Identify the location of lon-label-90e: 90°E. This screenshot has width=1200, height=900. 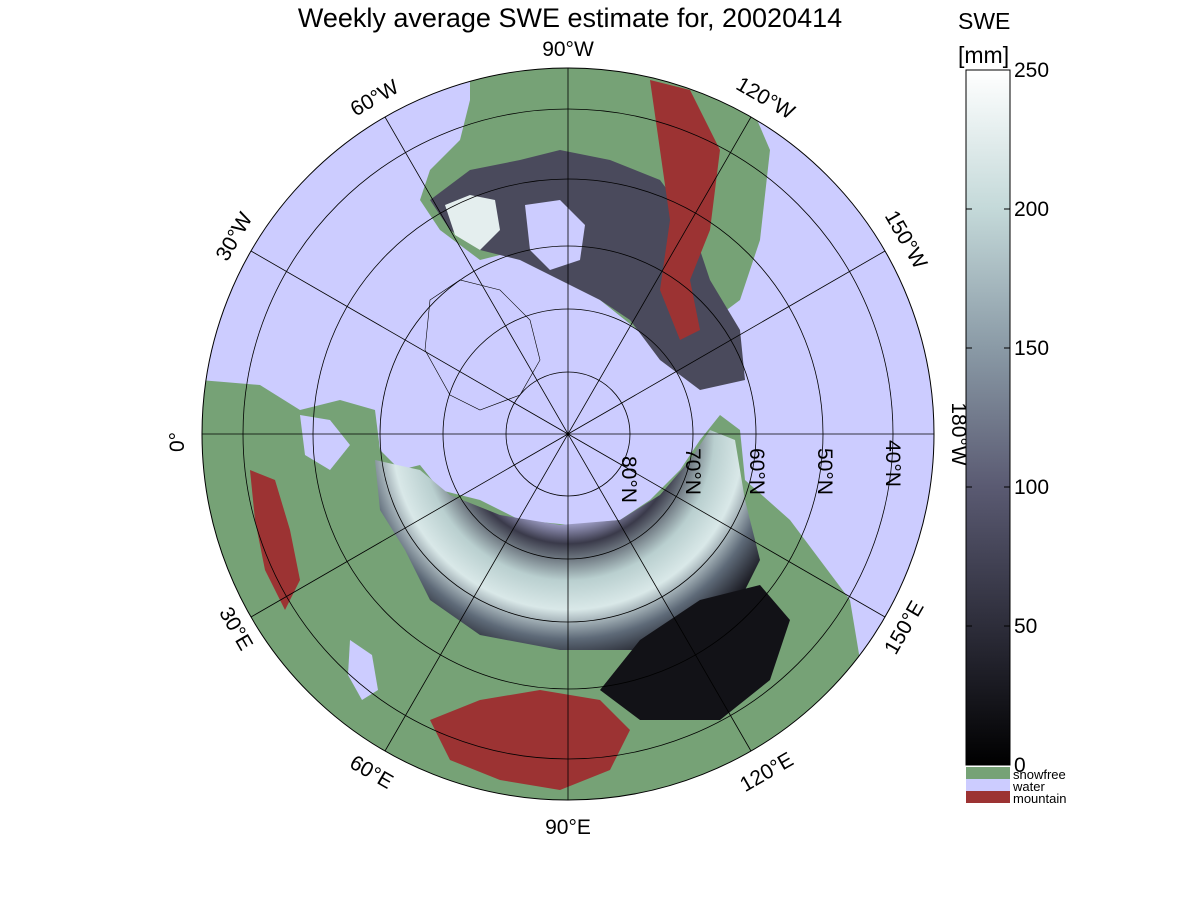
(568, 827).